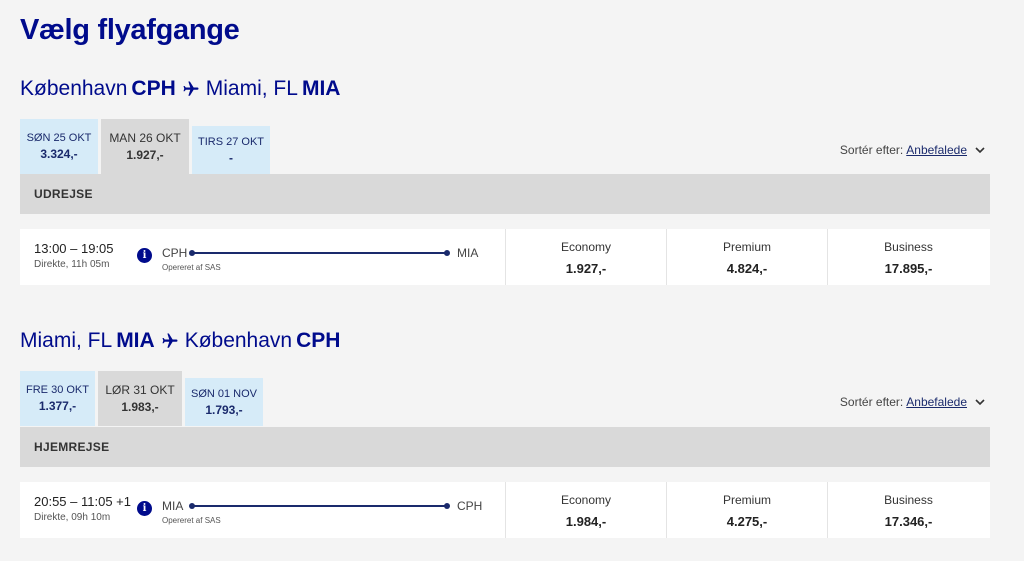  Describe the element at coordinates (57, 406) in the screenshot. I see `date-tab-price: 1.377,-` at that location.